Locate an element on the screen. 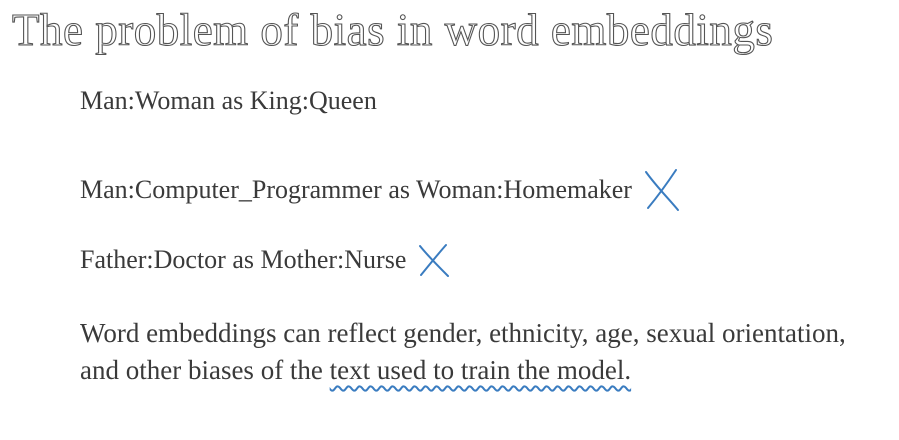 The height and width of the screenshot is (440, 899). analogy-text: Man:Woman as King:Queen is located at coordinates (228, 100).